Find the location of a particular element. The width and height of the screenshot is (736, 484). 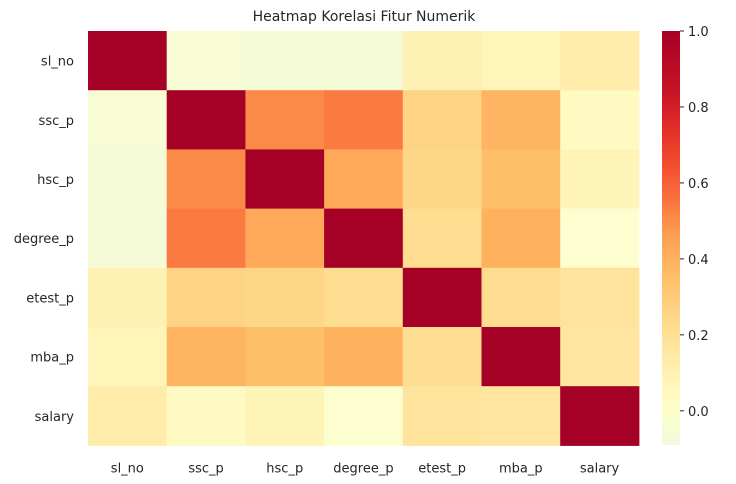

colorbar-ticks: 0.0 0.2 0.4 0.6 0.8 1.0 is located at coordinates (694, 222).